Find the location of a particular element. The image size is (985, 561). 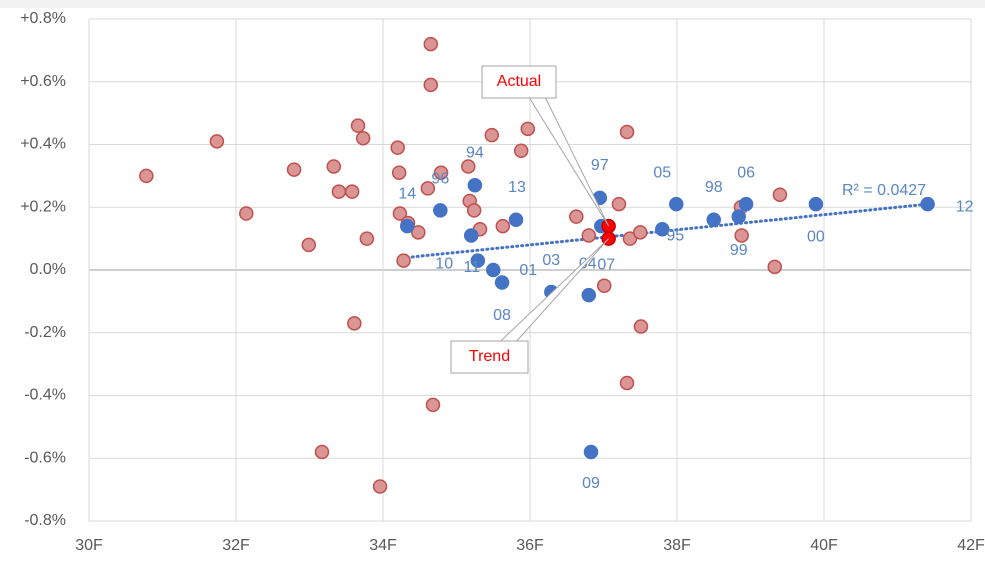

y-tick-label: -0.2% is located at coordinates (45, 332).